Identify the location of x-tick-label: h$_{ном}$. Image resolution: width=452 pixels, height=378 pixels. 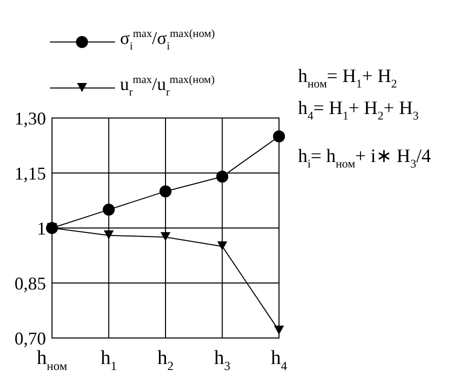
(52, 360).